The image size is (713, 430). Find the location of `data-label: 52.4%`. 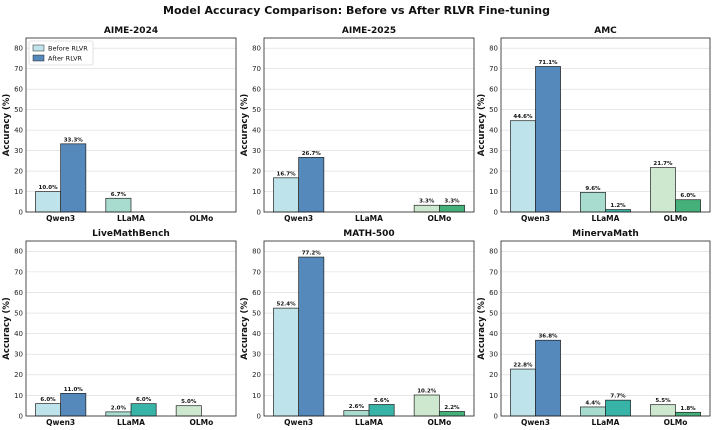

data-label: 52.4% is located at coordinates (287, 305).